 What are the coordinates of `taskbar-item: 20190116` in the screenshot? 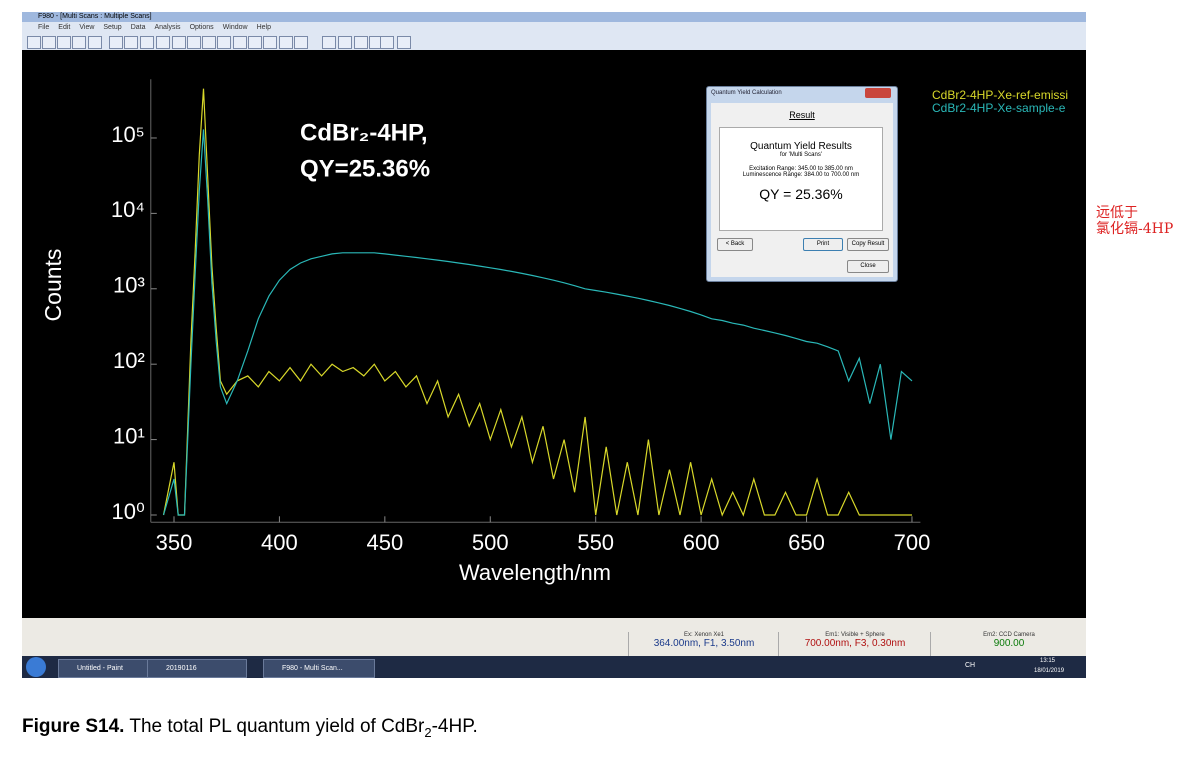 It's located at (197, 668).